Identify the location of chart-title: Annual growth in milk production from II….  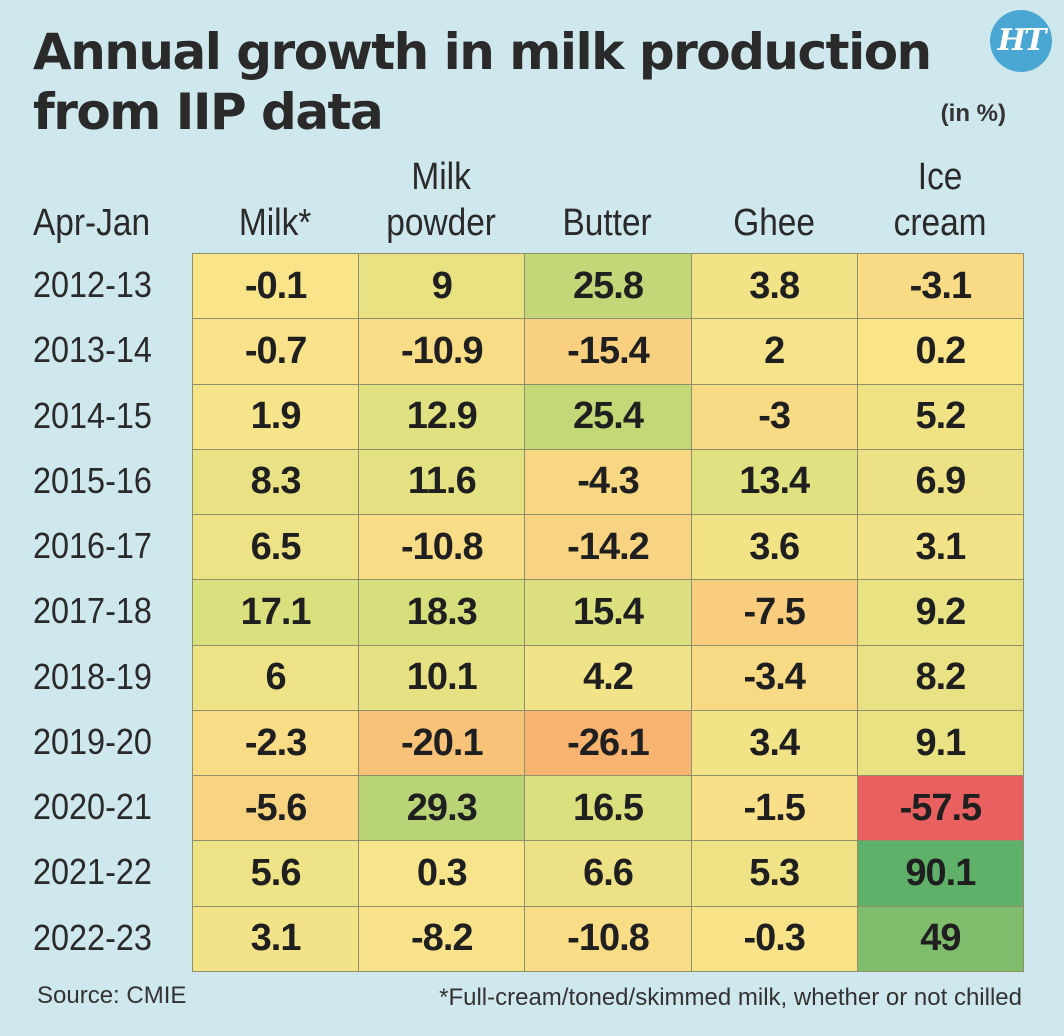
(482, 82).